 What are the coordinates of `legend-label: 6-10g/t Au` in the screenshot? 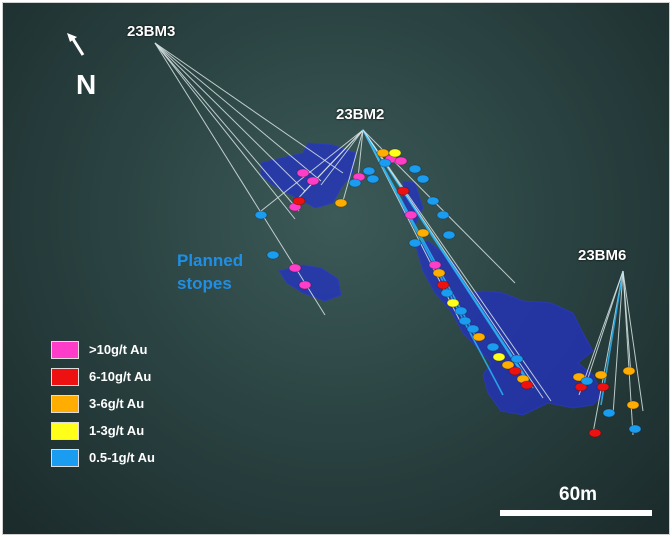 It's located at (120, 376).